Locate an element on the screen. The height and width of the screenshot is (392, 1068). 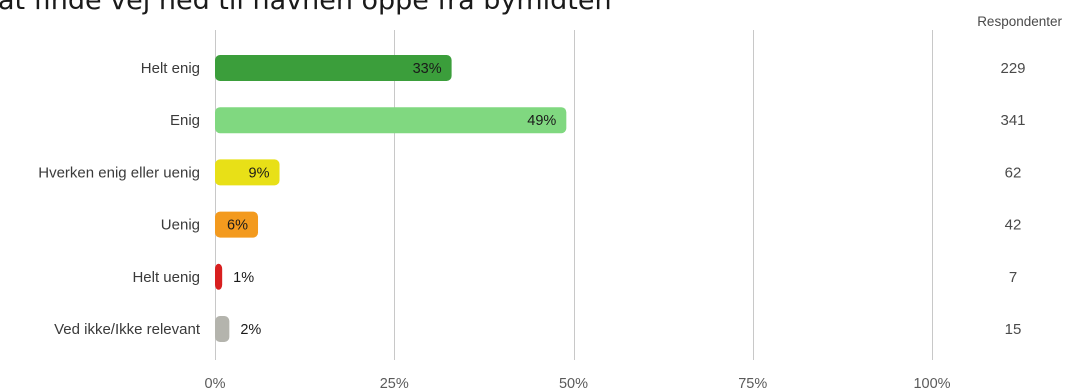
x-tick-label: 0% is located at coordinates (215, 384).